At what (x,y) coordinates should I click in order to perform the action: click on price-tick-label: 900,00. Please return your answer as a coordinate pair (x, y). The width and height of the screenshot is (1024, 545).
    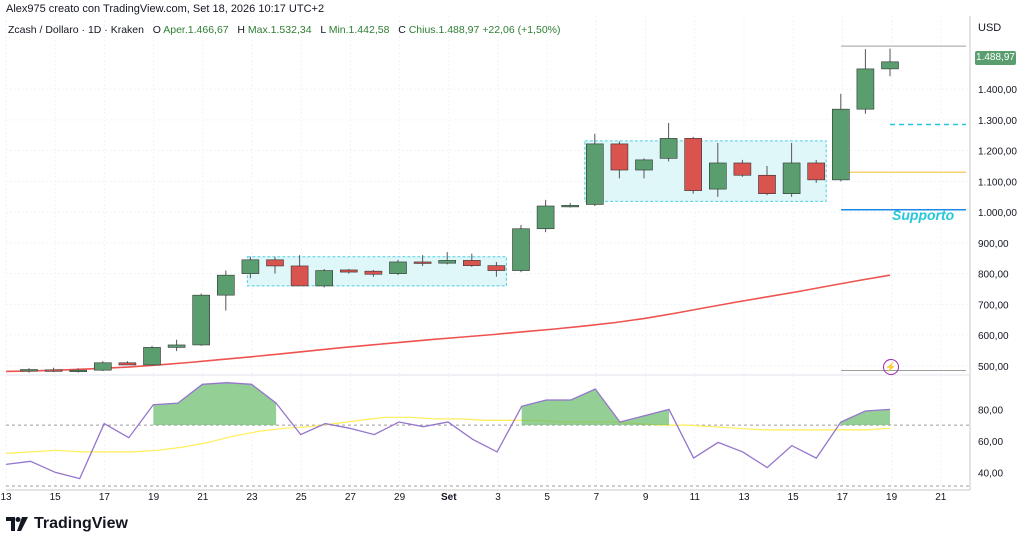
    Looking at the image, I should click on (993, 244).